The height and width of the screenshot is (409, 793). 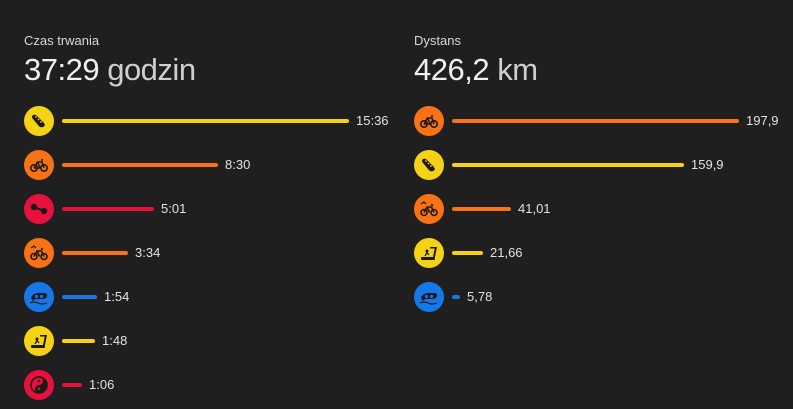 What do you see at coordinates (39, 209) in the screenshot?
I see `dumbbell-icon` at bounding box center [39, 209].